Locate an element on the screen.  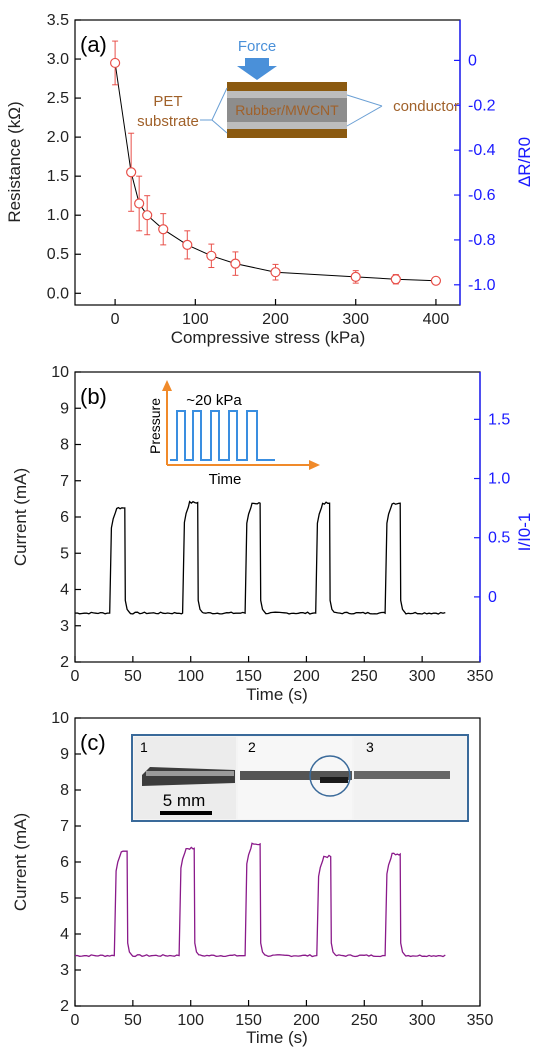
photo-label-2: 2 is located at coordinates (252, 747).